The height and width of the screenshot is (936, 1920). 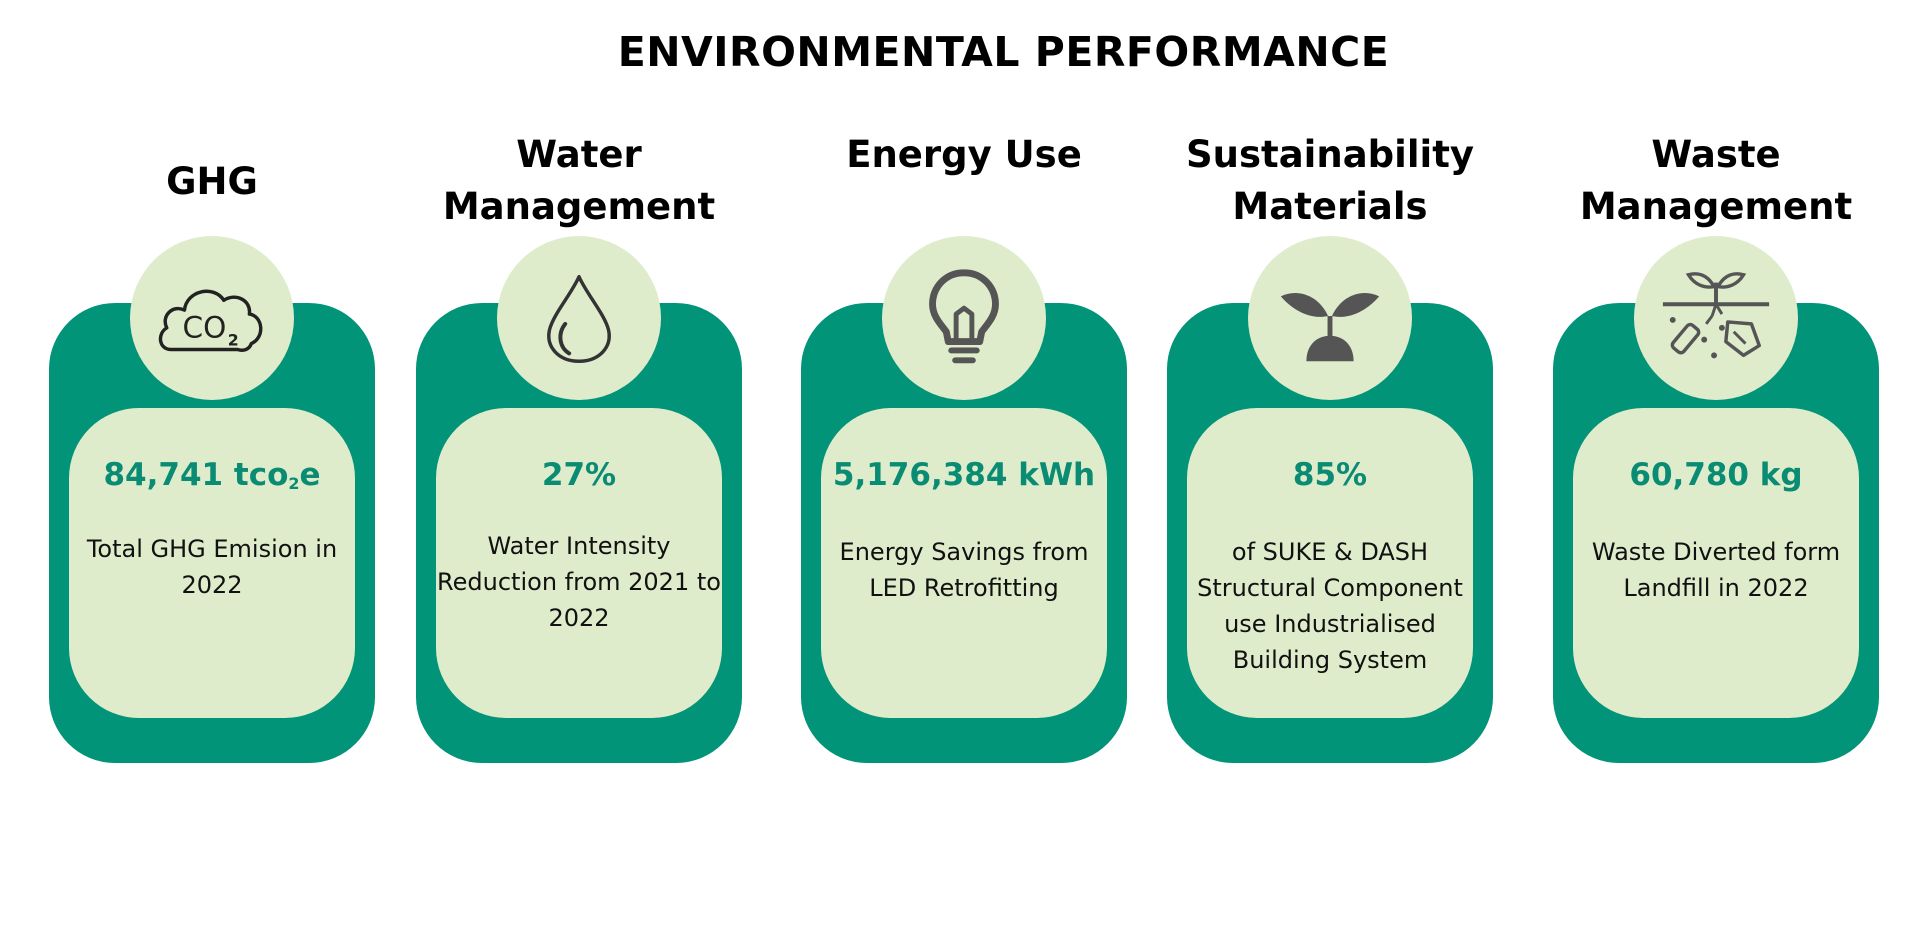 What do you see at coordinates (579, 475) in the screenshot?
I see `metric-value: 27%` at bounding box center [579, 475].